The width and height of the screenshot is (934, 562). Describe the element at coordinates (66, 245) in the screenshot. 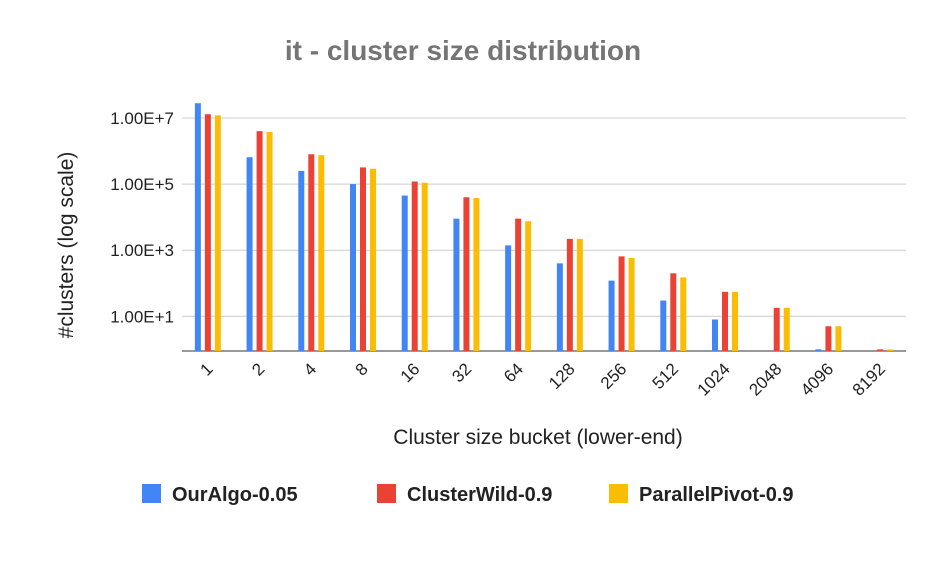

I see `y-axis-title: #clusters (log scale)` at that location.